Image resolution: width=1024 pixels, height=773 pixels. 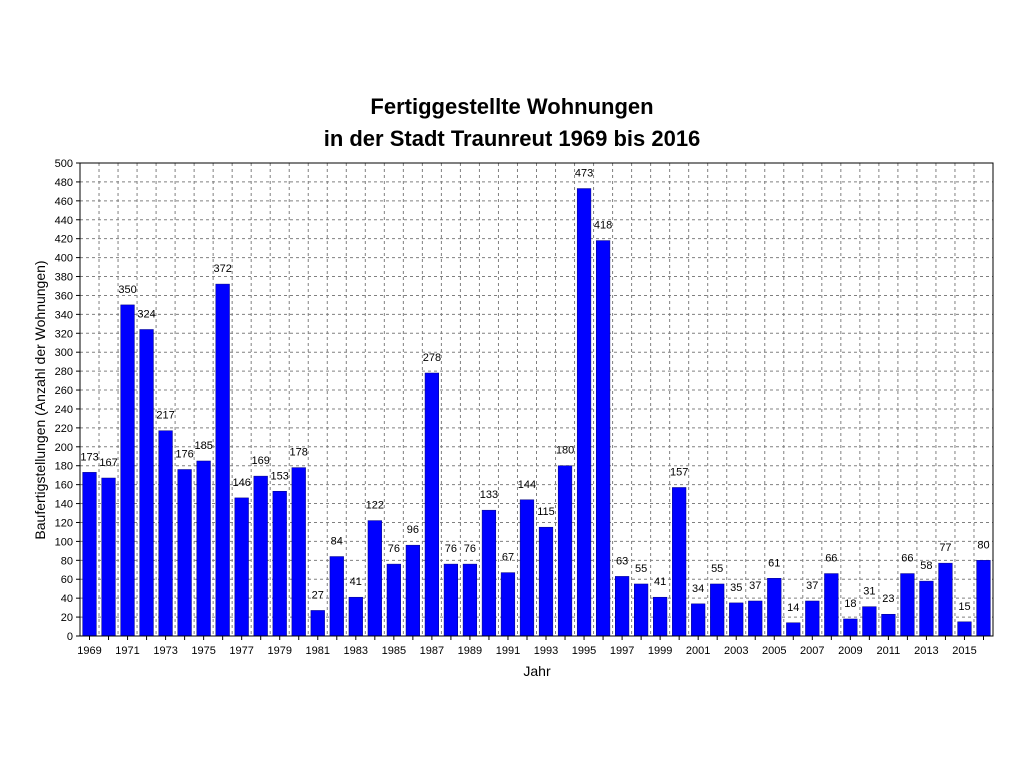 I want to click on x-tick-label: 2003, so click(x=736, y=651).